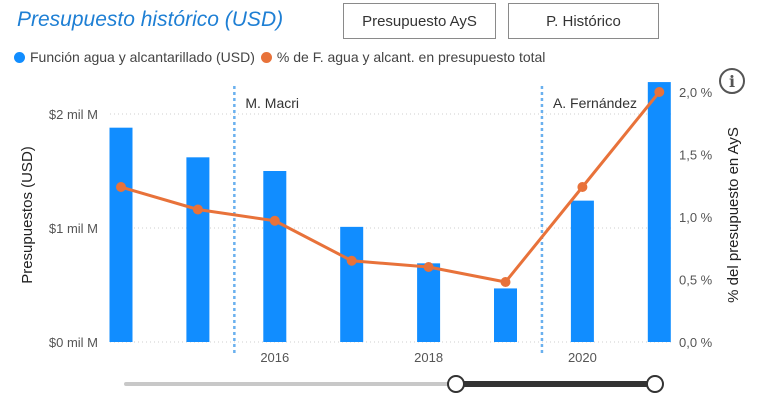 The height and width of the screenshot is (405, 760). Describe the element at coordinates (27, 215) in the screenshot. I see `y-left-axis-title: Presupuestos (USD)` at that location.